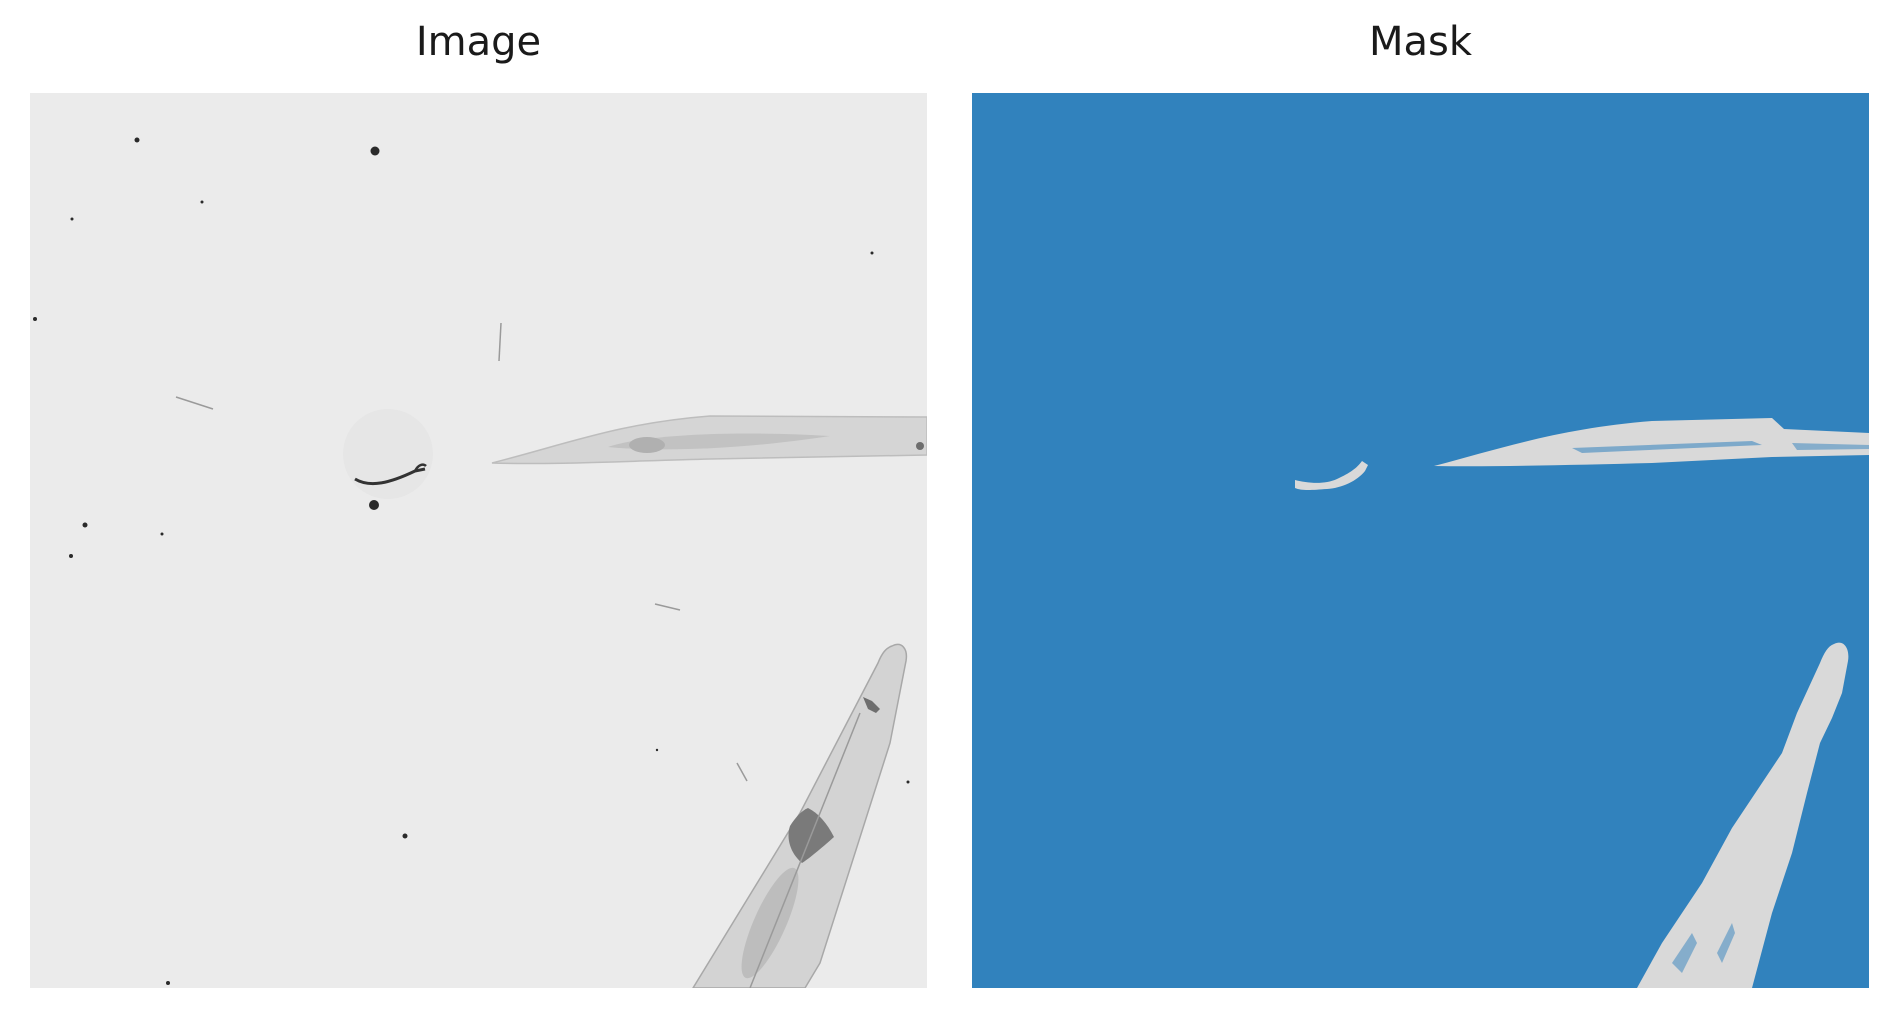 This screenshot has width=1890, height=1015. I want to click on worm-horizontal, so click(709, 440).